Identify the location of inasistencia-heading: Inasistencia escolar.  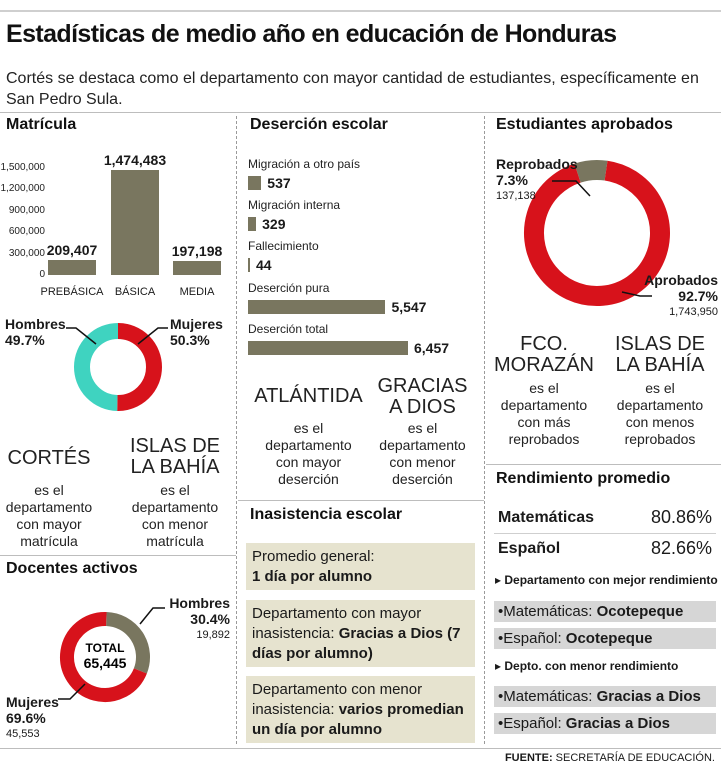
(326, 514).